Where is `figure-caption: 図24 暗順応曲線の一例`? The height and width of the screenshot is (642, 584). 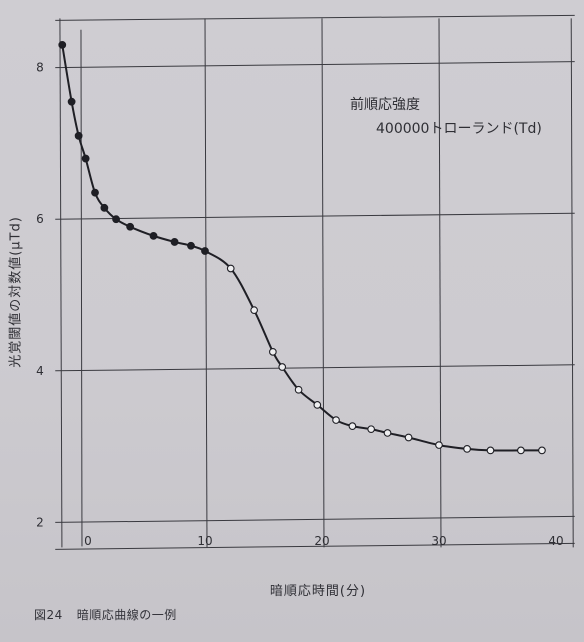 figure-caption: 図24 暗順応曲線の一例 is located at coordinates (105, 614).